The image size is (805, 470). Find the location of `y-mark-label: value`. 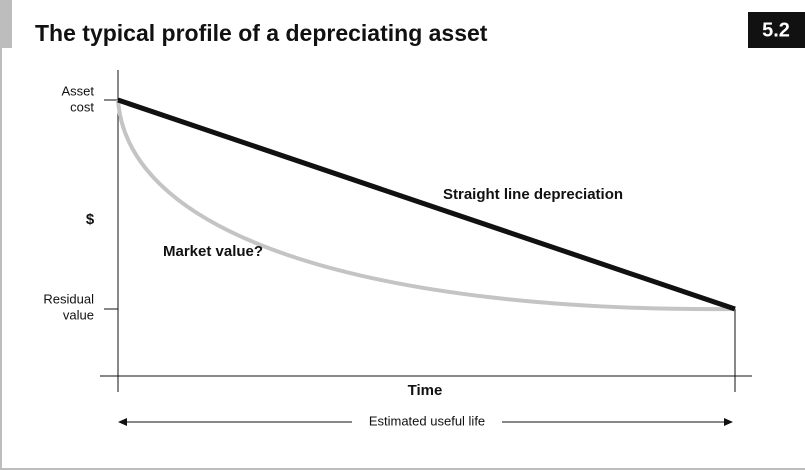

y-mark-label: value is located at coordinates (78, 314).